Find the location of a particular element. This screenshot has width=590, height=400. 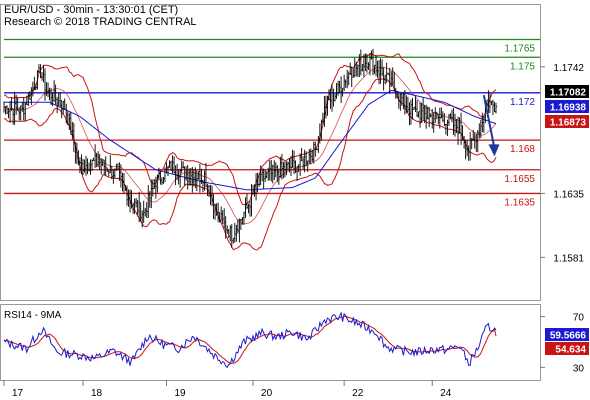

rsi-ma-value-box-bg is located at coordinates (567, 348).